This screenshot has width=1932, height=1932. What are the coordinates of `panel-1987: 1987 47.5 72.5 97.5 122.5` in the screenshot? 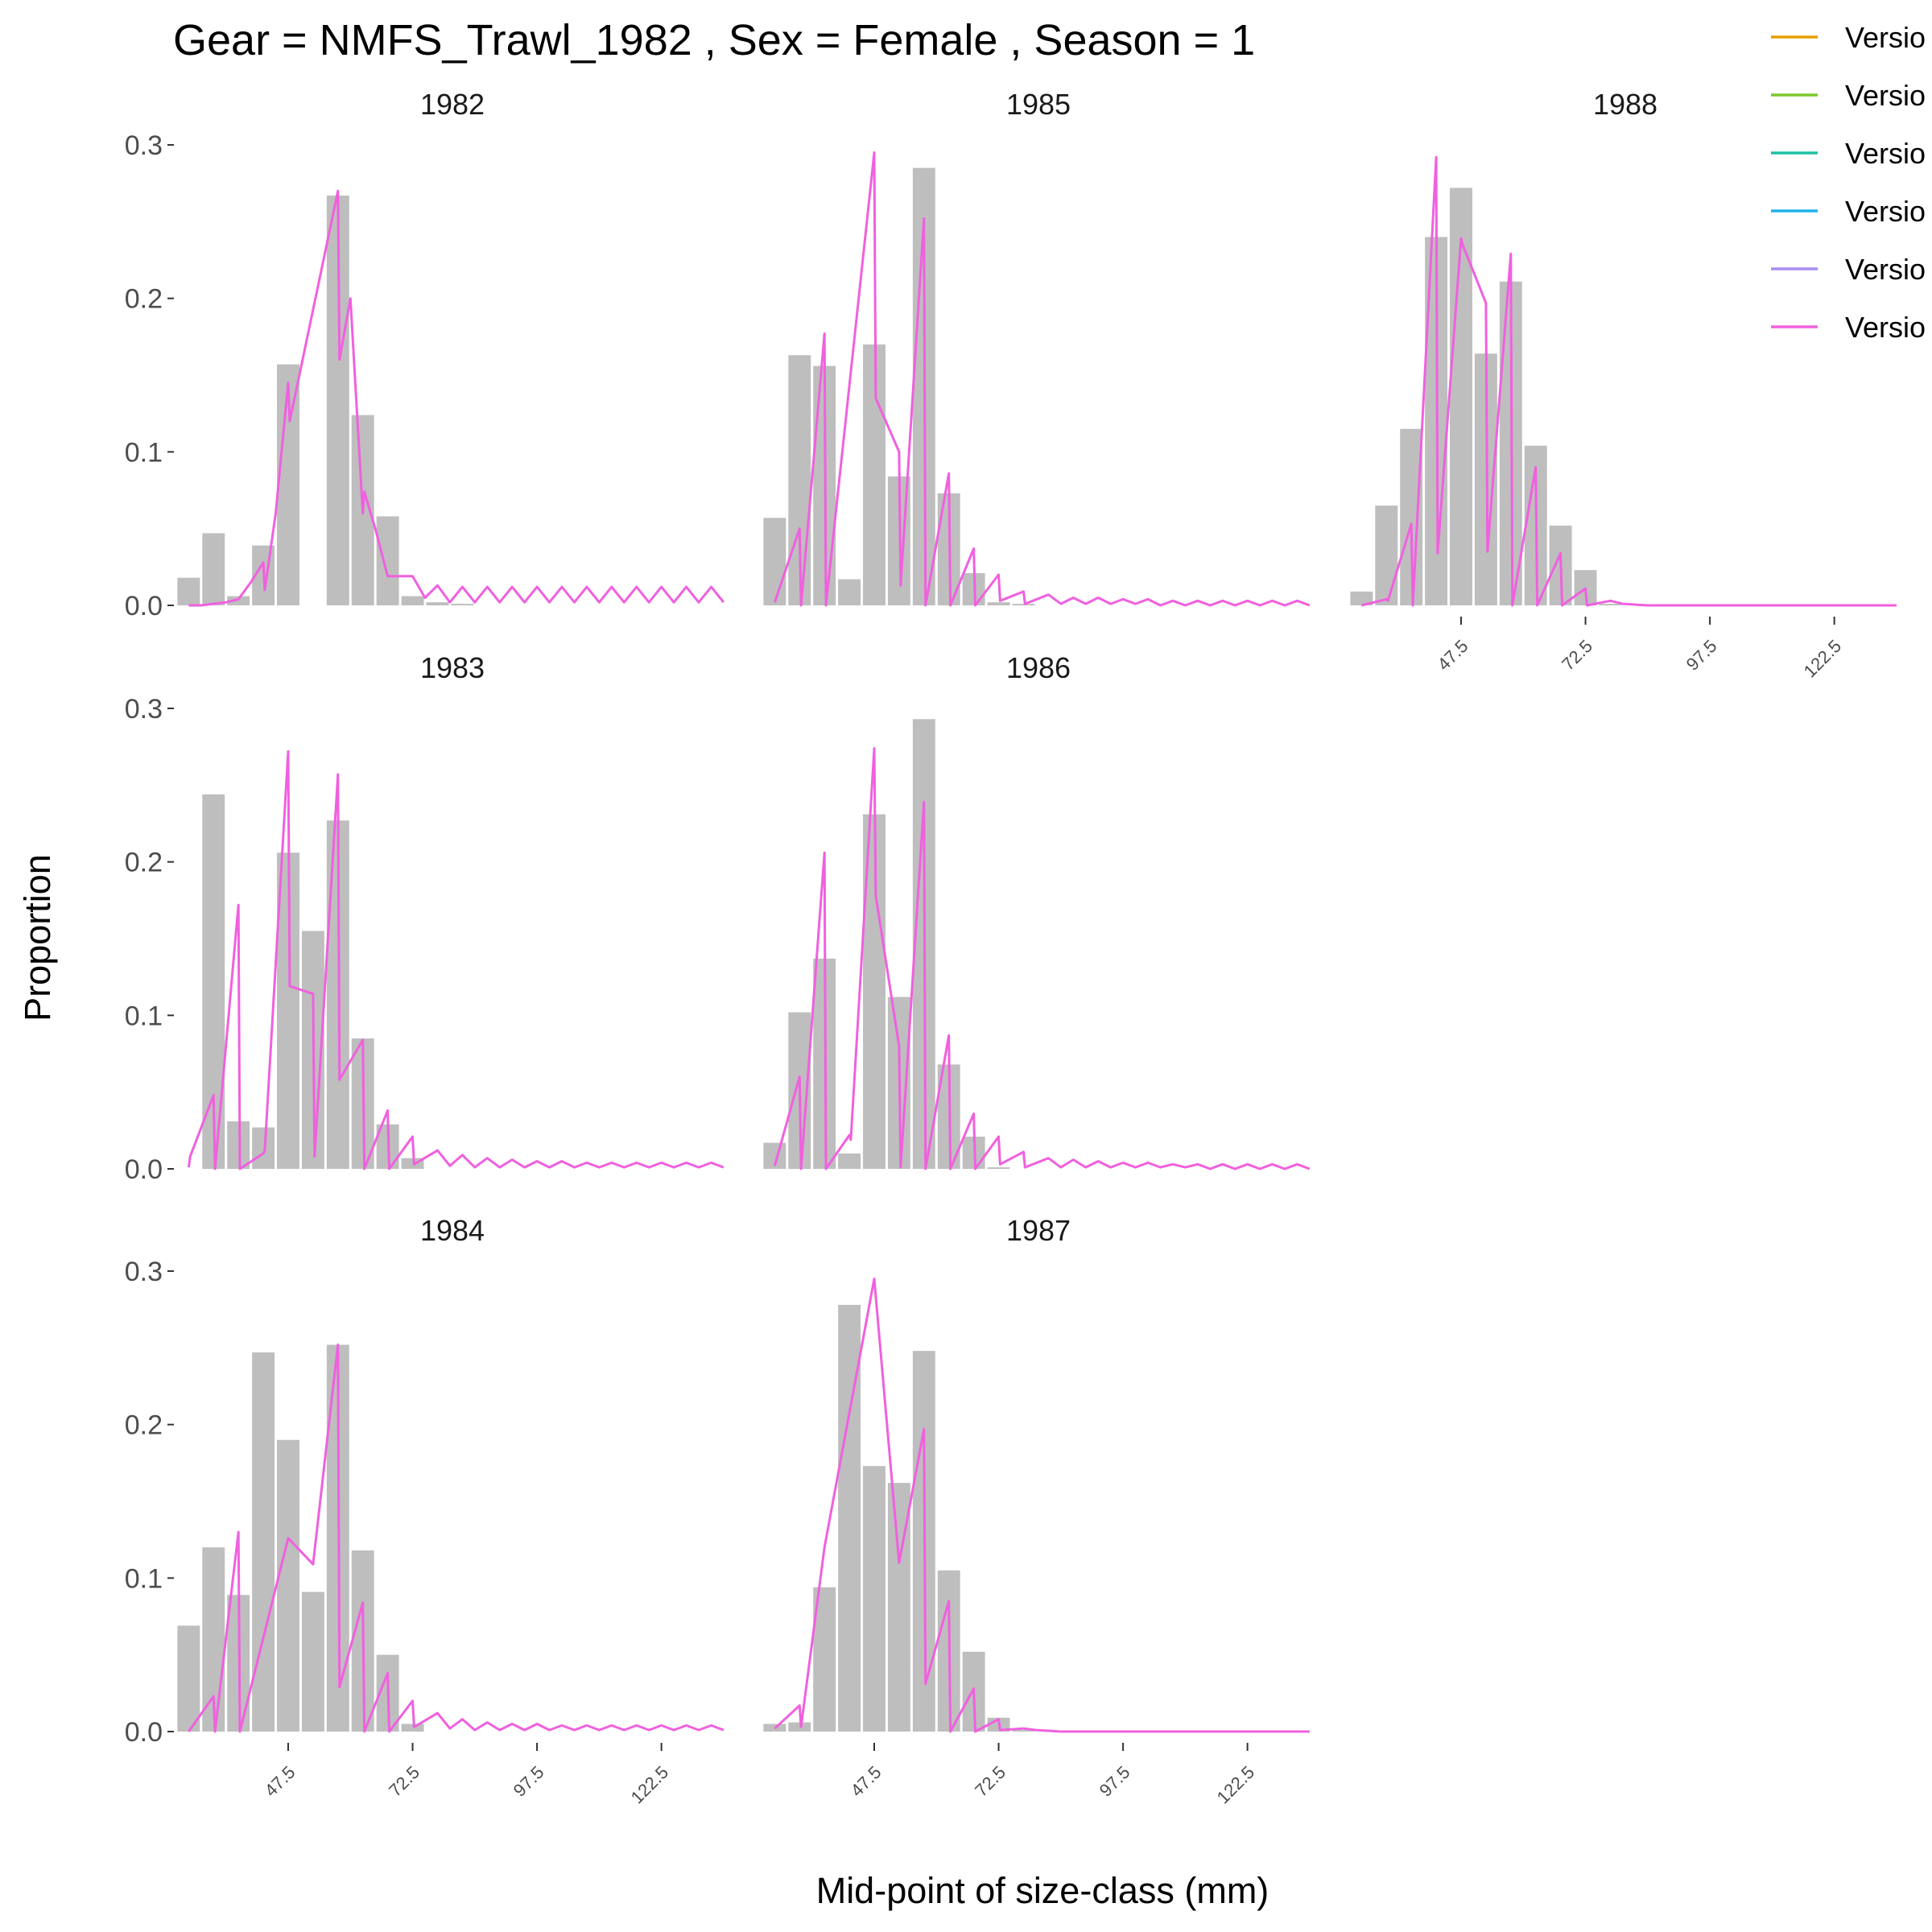 It's located at (1036, 1511).